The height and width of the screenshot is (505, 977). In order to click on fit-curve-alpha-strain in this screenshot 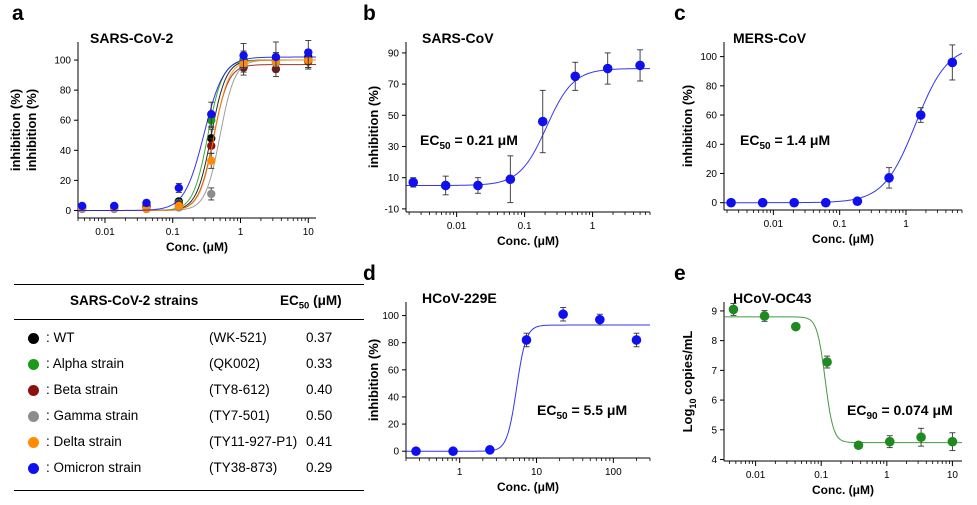, I will do `click(197, 135)`.